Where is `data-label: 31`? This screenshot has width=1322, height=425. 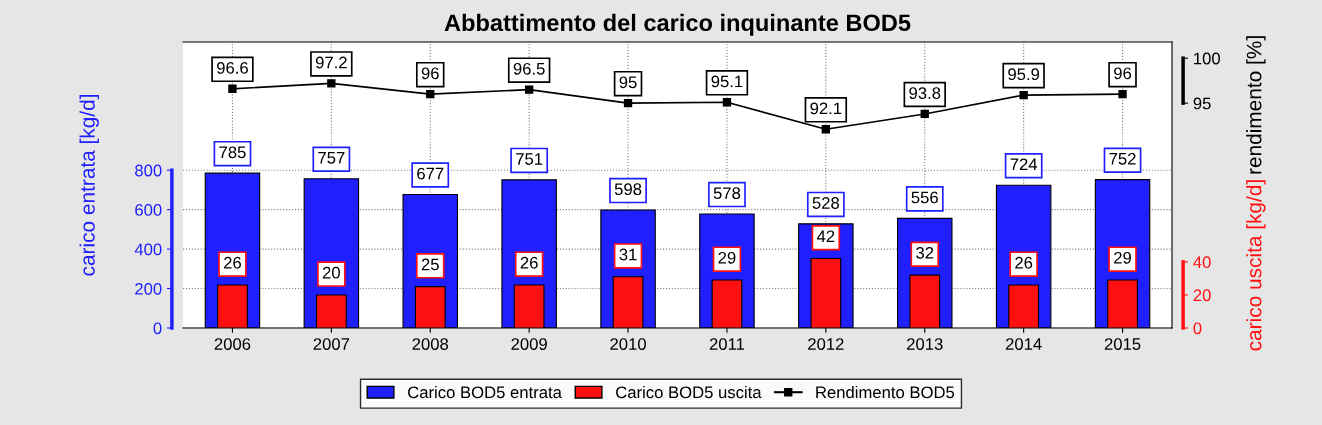
data-label: 31 is located at coordinates (628, 254).